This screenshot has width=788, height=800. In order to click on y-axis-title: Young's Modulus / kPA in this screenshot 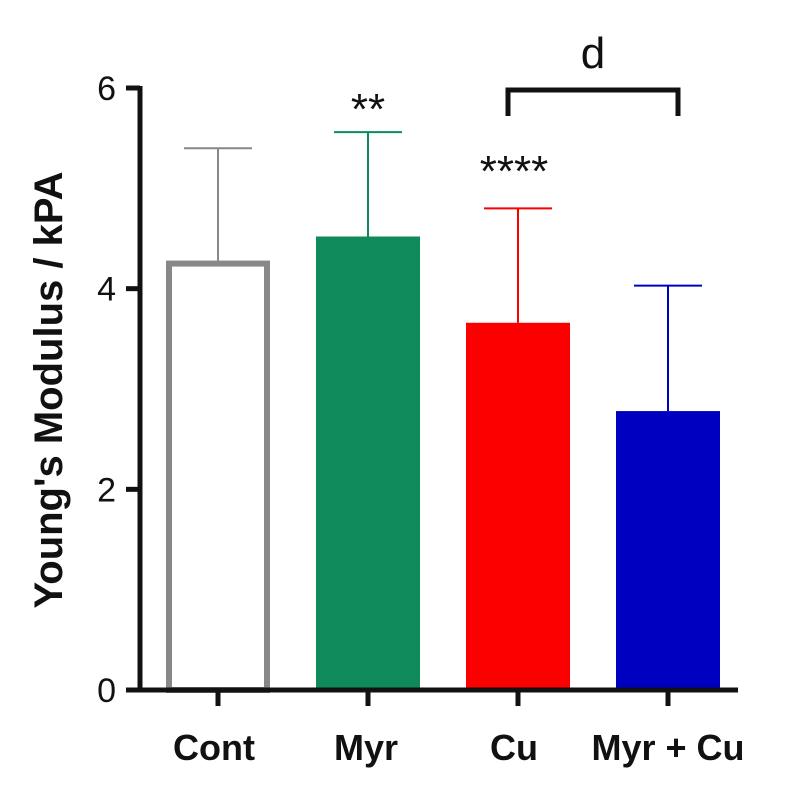, I will do `click(49, 390)`.